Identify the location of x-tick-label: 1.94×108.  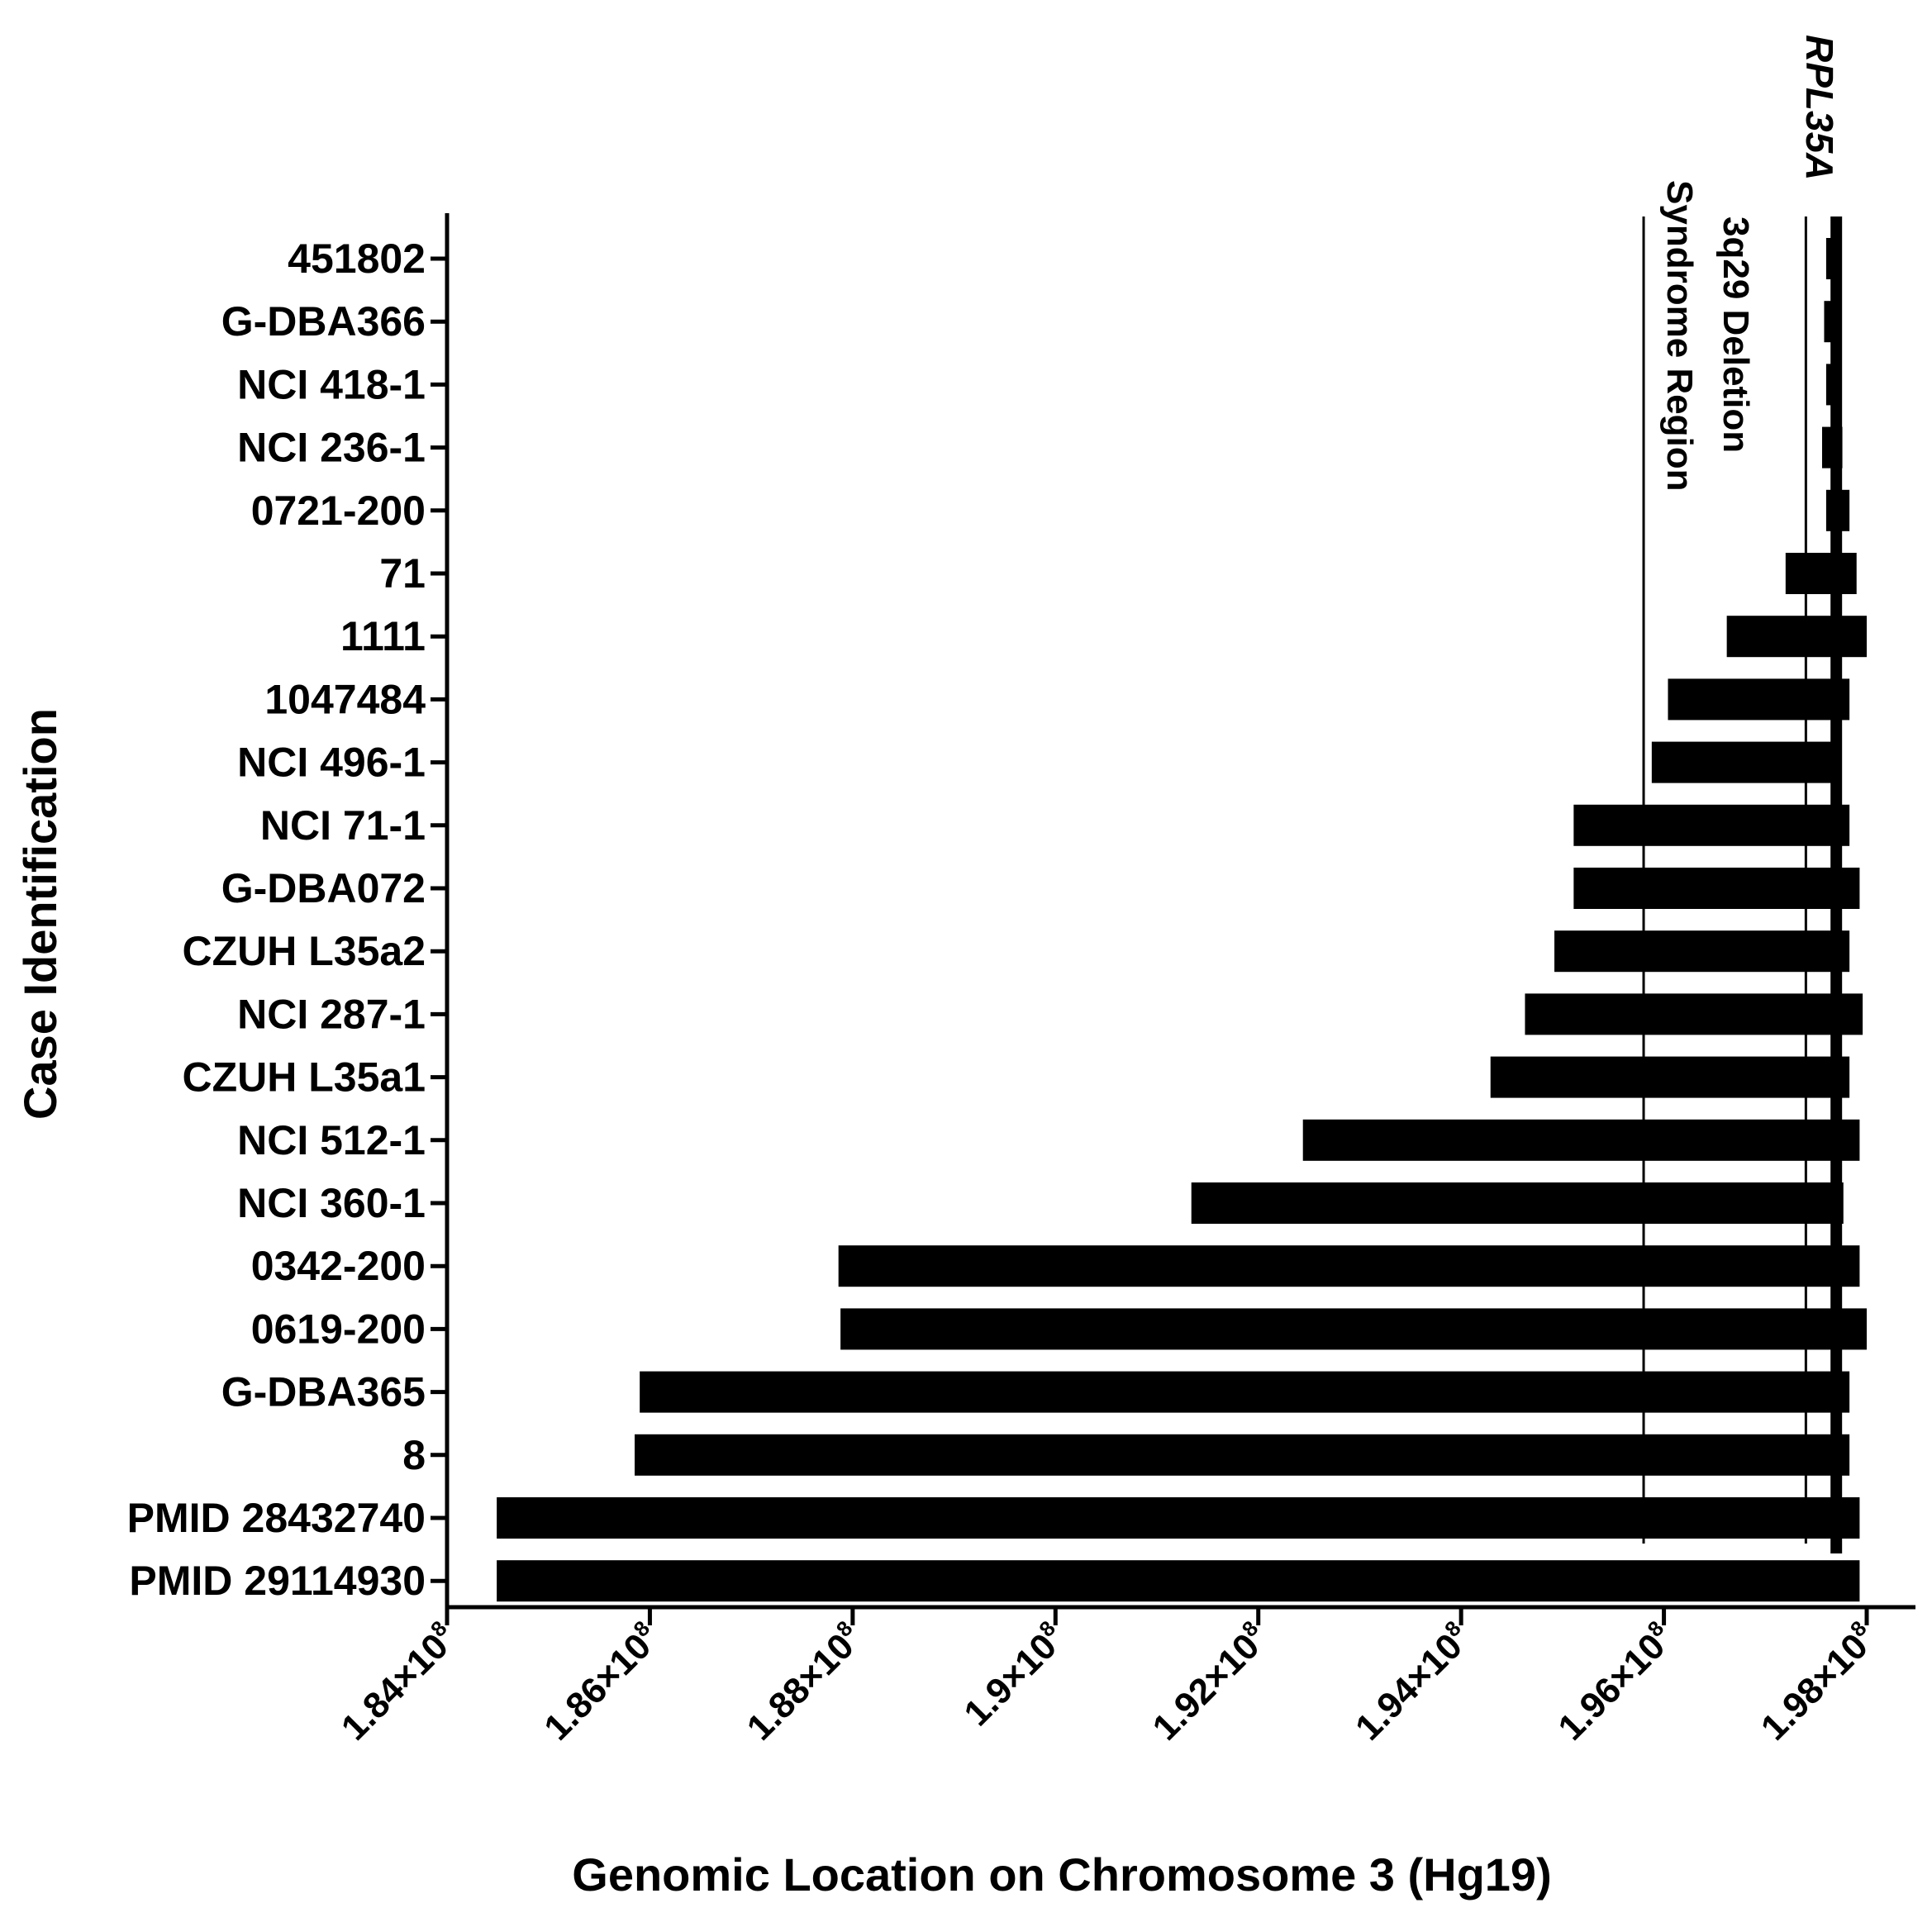
(1412, 1681).